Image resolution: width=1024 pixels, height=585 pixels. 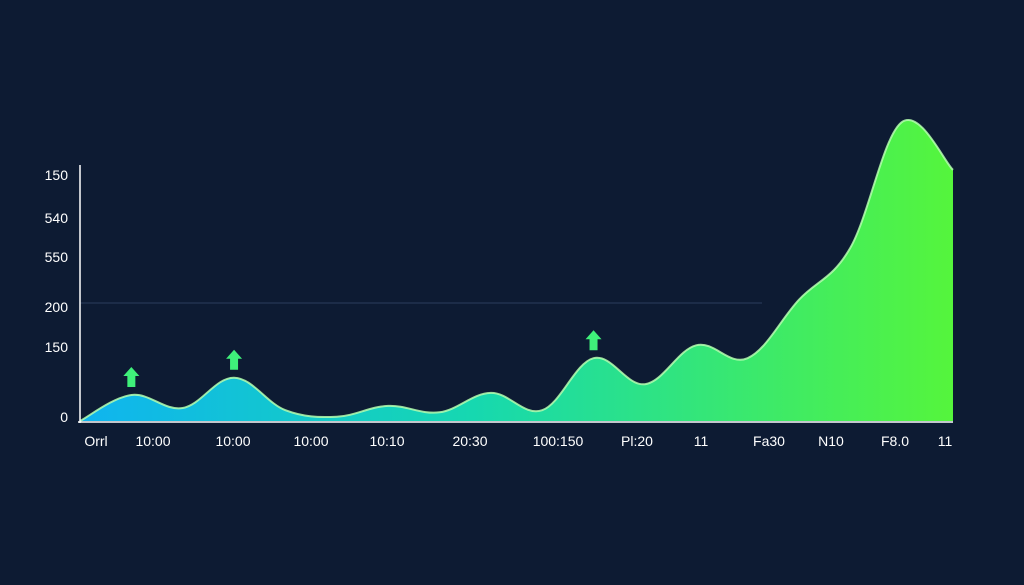 I want to click on x-tick-label: Orrl, so click(x=95, y=441).